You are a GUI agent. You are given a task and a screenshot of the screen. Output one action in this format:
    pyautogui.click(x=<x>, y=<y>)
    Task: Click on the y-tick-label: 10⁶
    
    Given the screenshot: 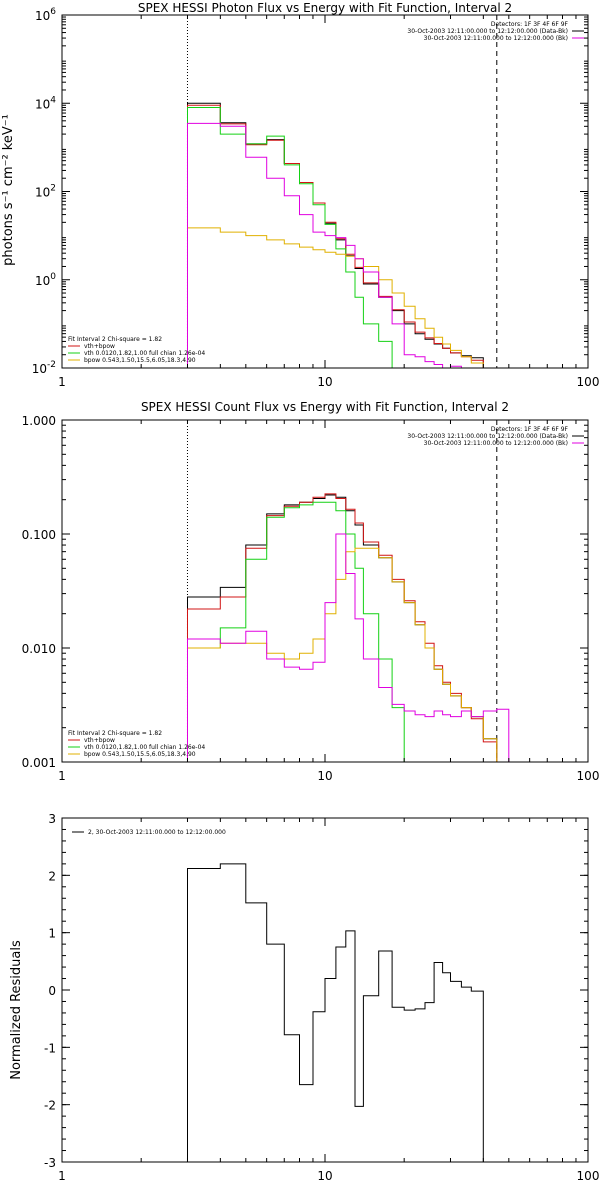 What is the action you would take?
    pyautogui.click(x=45, y=15)
    